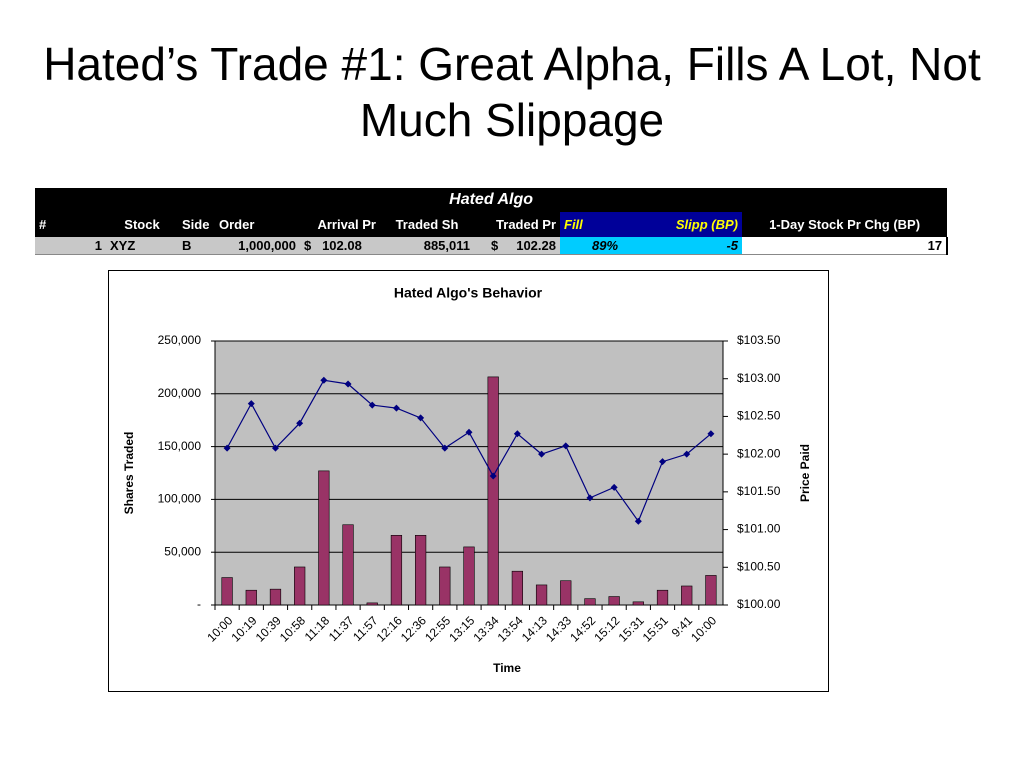 The height and width of the screenshot is (768, 1024). What do you see at coordinates (196, 224) in the screenshot?
I see `column-header: Side` at bounding box center [196, 224].